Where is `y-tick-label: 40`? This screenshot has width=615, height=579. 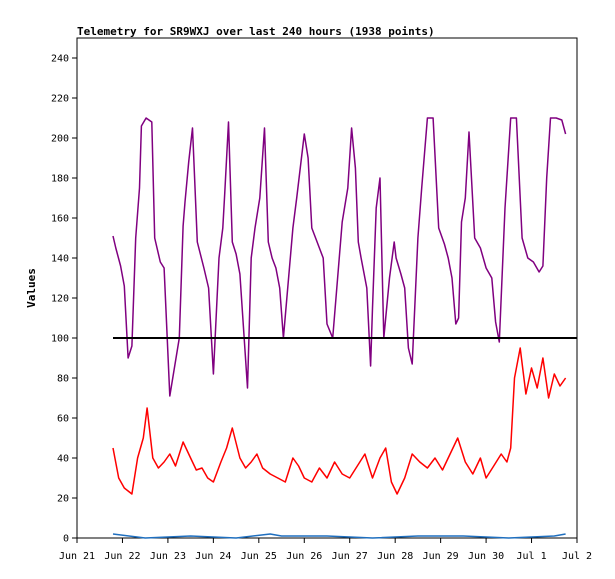
y-tick-label: 40 is located at coordinates (63, 459).